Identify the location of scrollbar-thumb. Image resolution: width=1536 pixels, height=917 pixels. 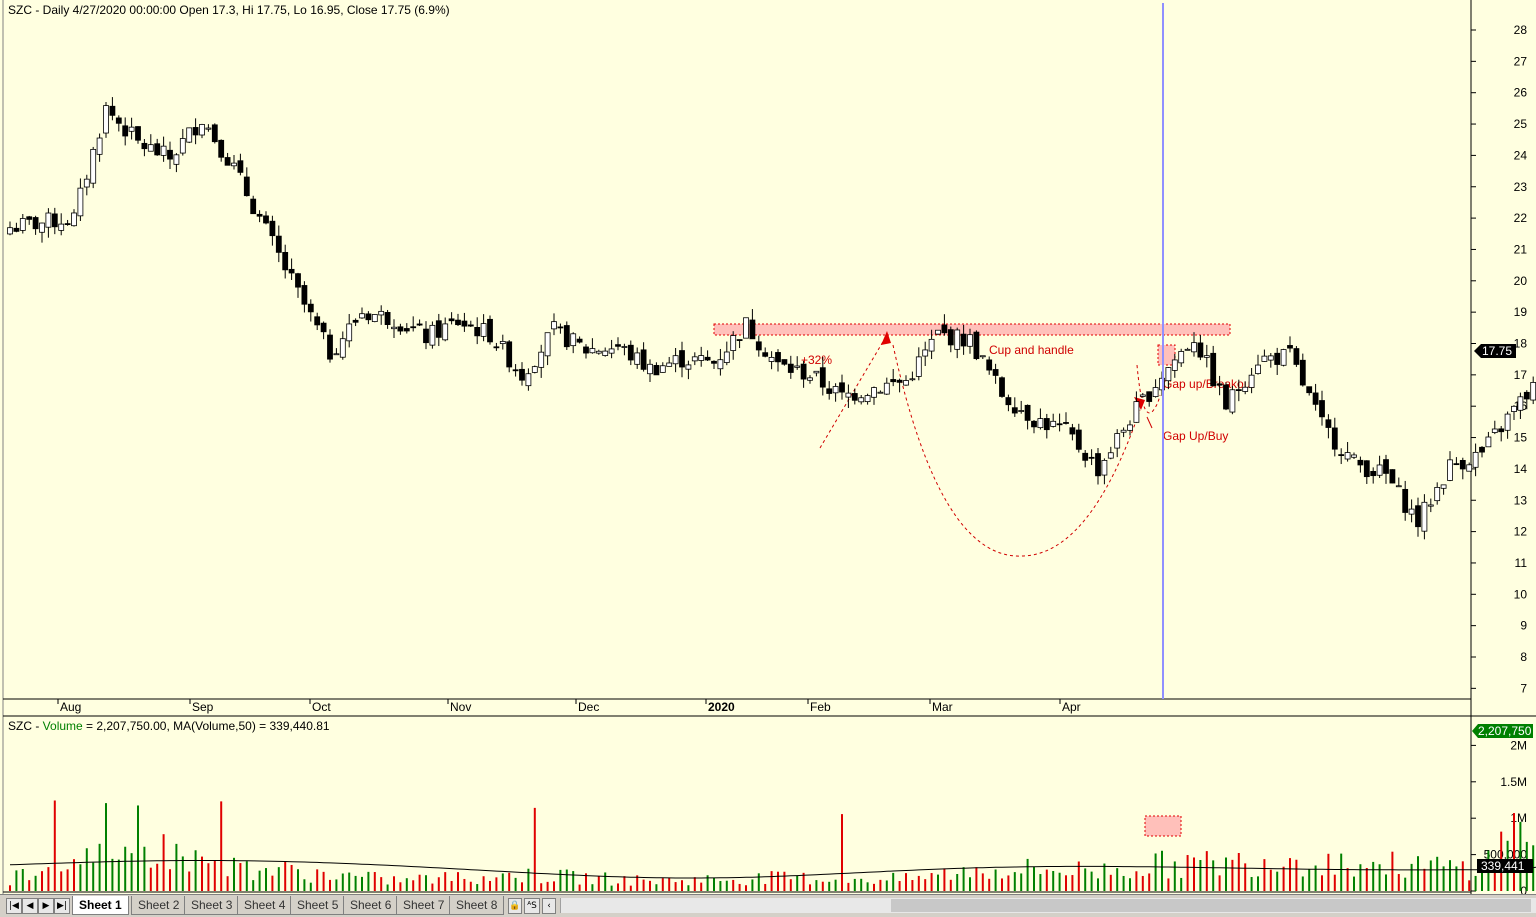
(1211, 905).